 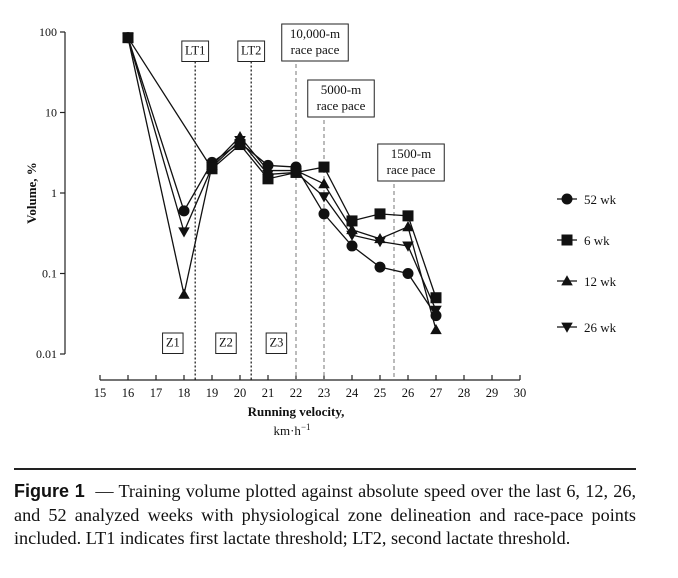 I want to click on x-axis-title: Running velocity,, so click(x=296, y=411).